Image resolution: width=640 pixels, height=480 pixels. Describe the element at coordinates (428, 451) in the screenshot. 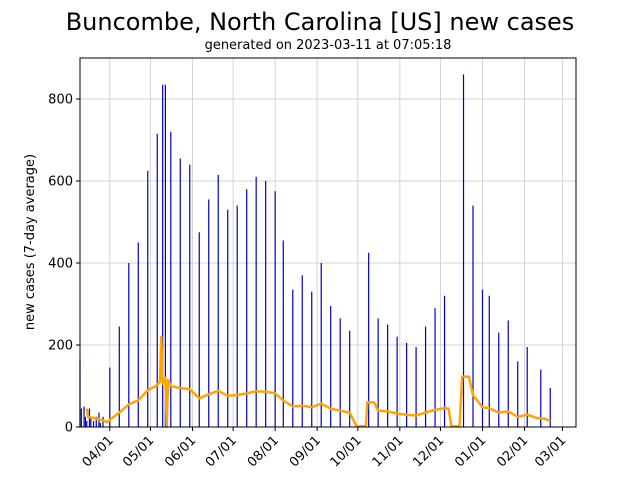

I see `x-tick-label: 12/01` at that location.